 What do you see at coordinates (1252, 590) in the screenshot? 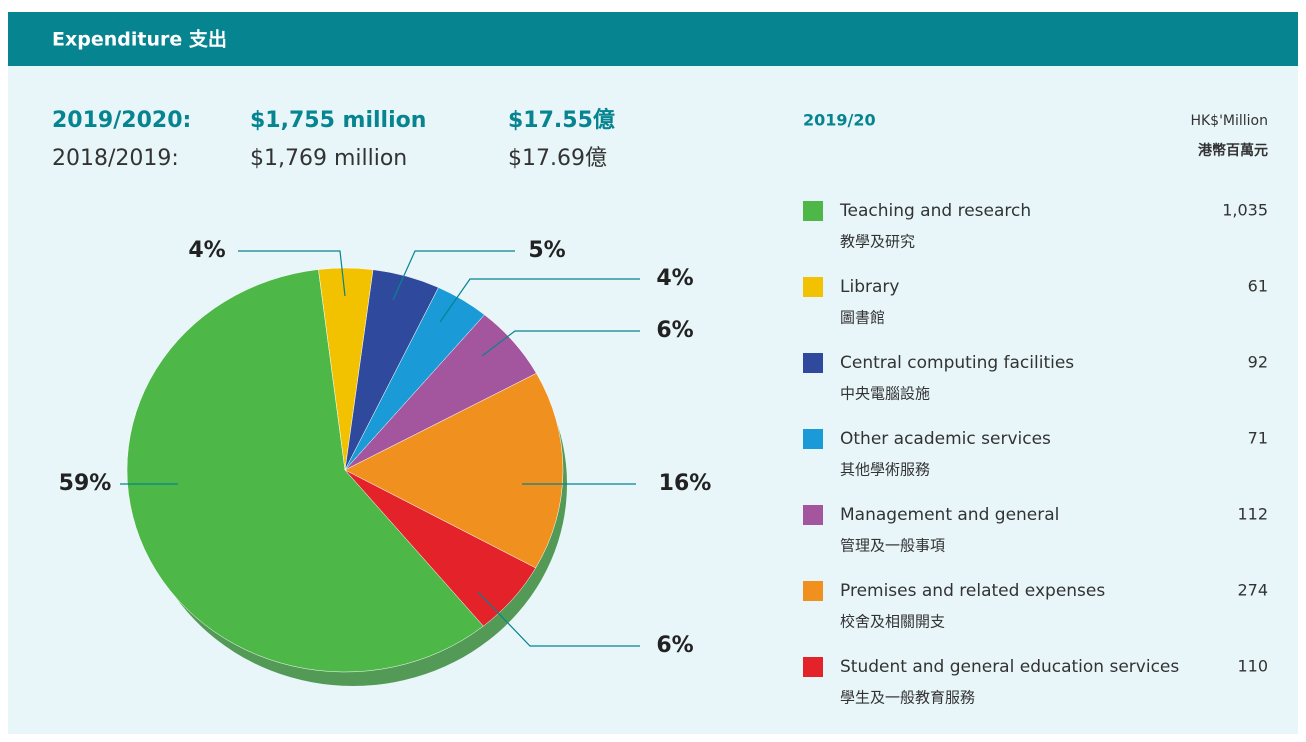
I see `legend-amount: 274` at bounding box center [1252, 590].